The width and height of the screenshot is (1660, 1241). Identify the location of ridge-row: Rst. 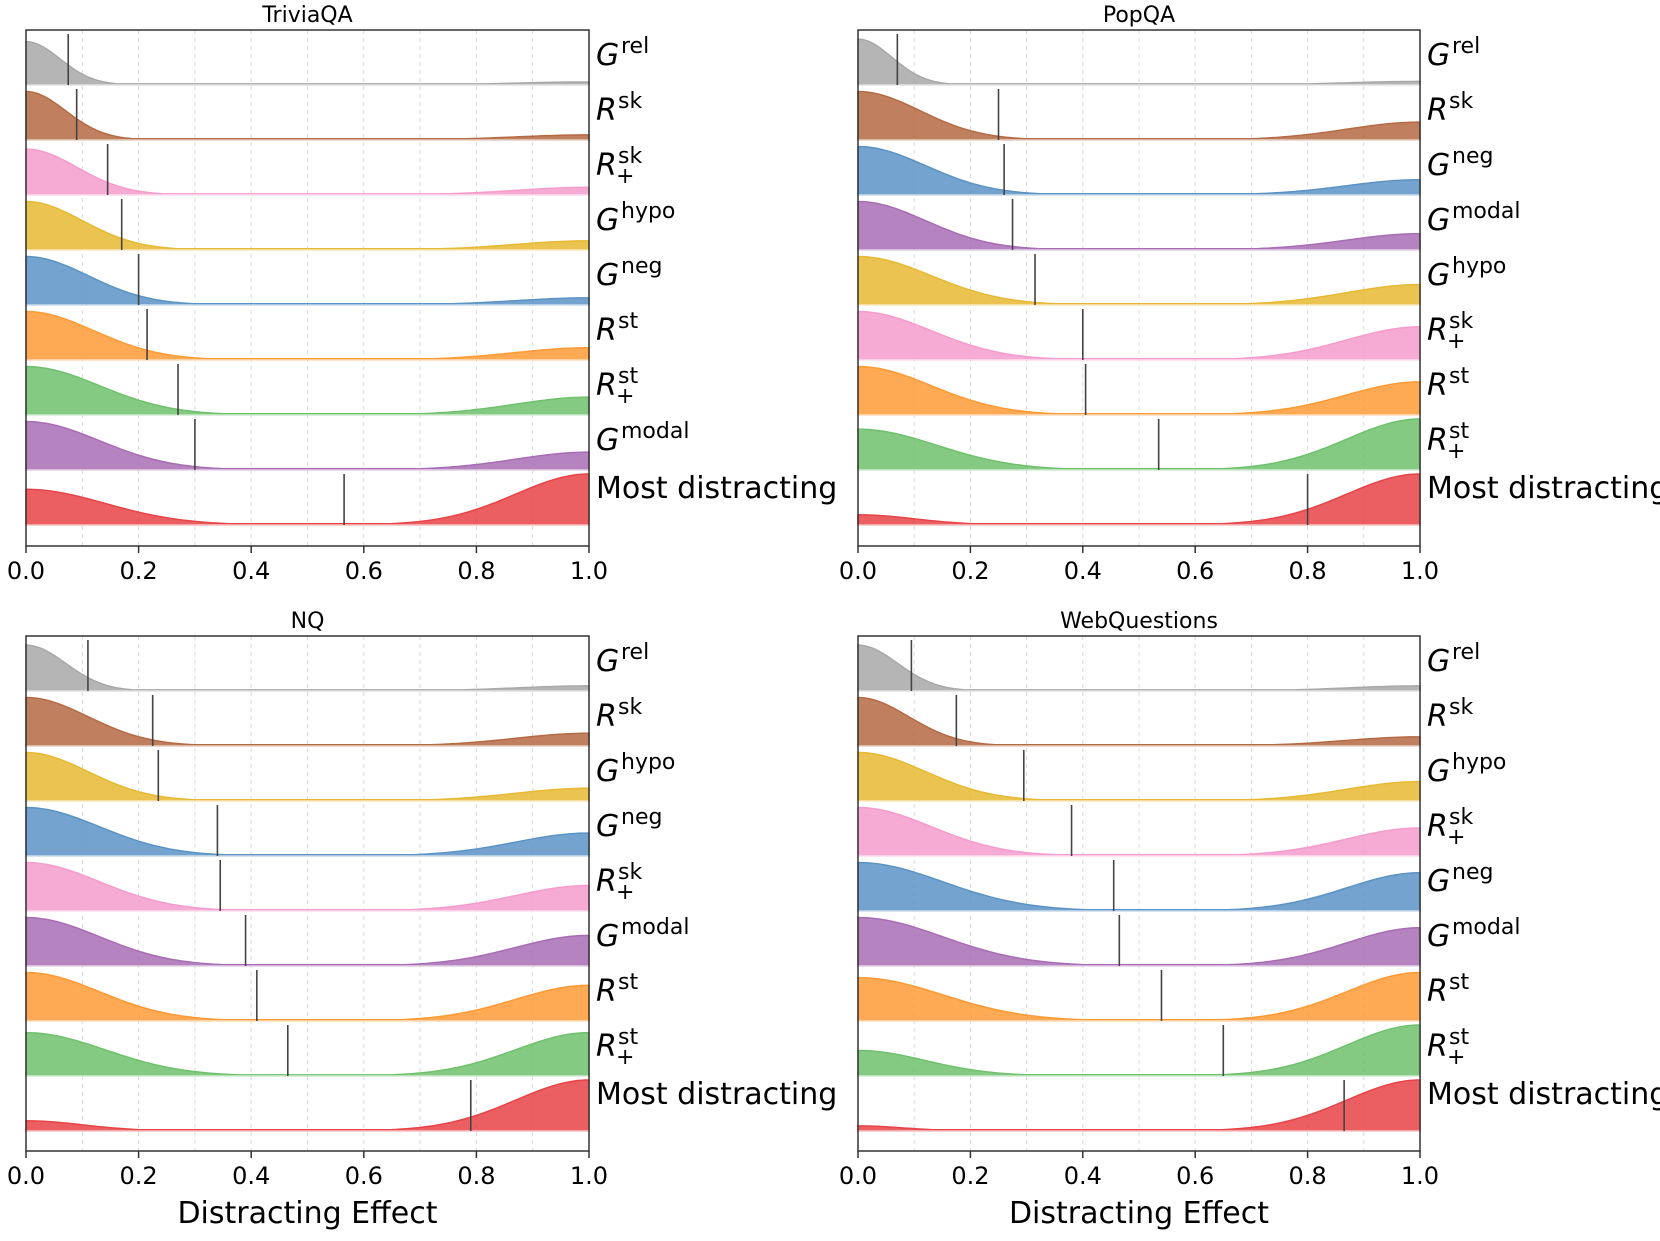
(1163, 996).